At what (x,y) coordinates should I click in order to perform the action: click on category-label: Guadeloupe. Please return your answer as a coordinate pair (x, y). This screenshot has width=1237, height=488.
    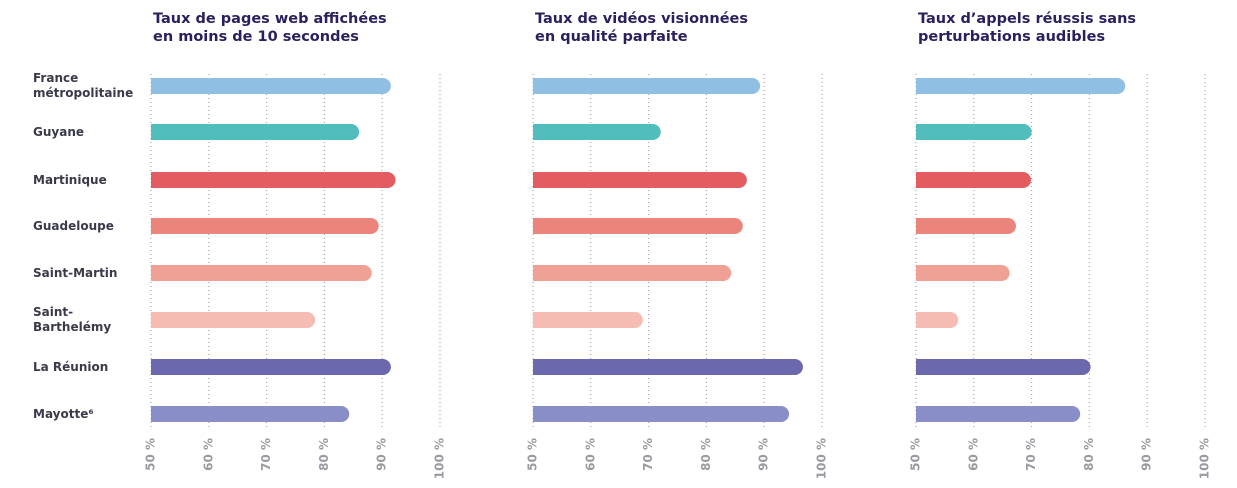
    Looking at the image, I should click on (73, 225).